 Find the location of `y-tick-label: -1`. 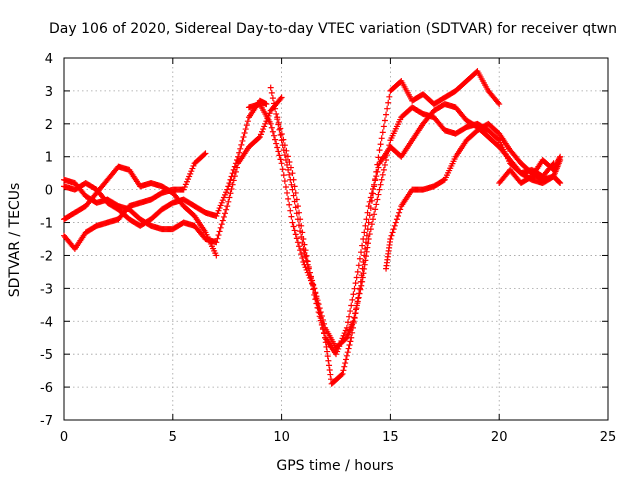

y-tick-label: -1 is located at coordinates (46, 224).